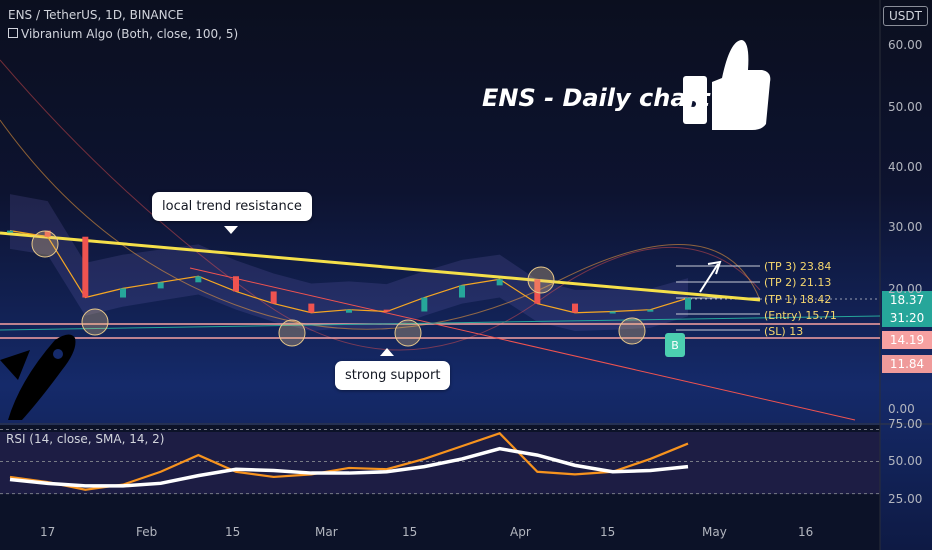 This screenshot has height=550, width=932. I want to click on time-tick-label: Apr, so click(520, 532).